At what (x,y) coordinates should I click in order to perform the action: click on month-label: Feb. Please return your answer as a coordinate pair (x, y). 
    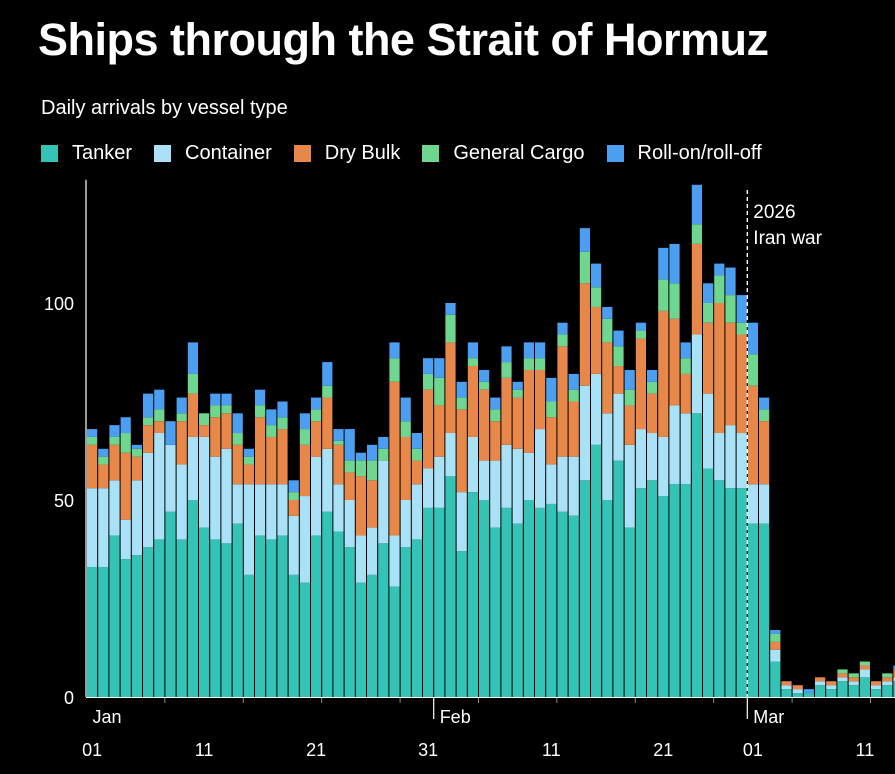
    Looking at the image, I should click on (455, 717).